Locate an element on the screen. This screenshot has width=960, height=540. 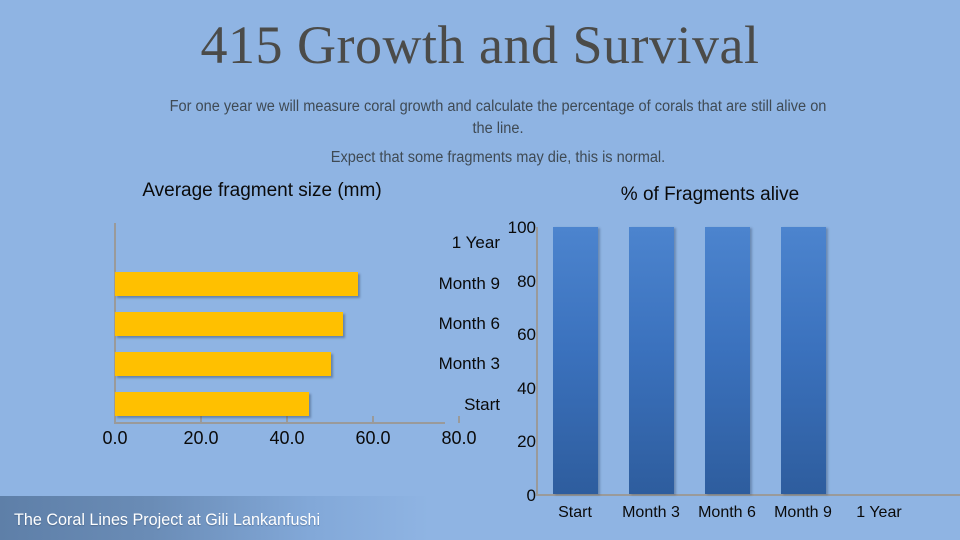
right-chart-x-axis is located at coordinates (748, 495).